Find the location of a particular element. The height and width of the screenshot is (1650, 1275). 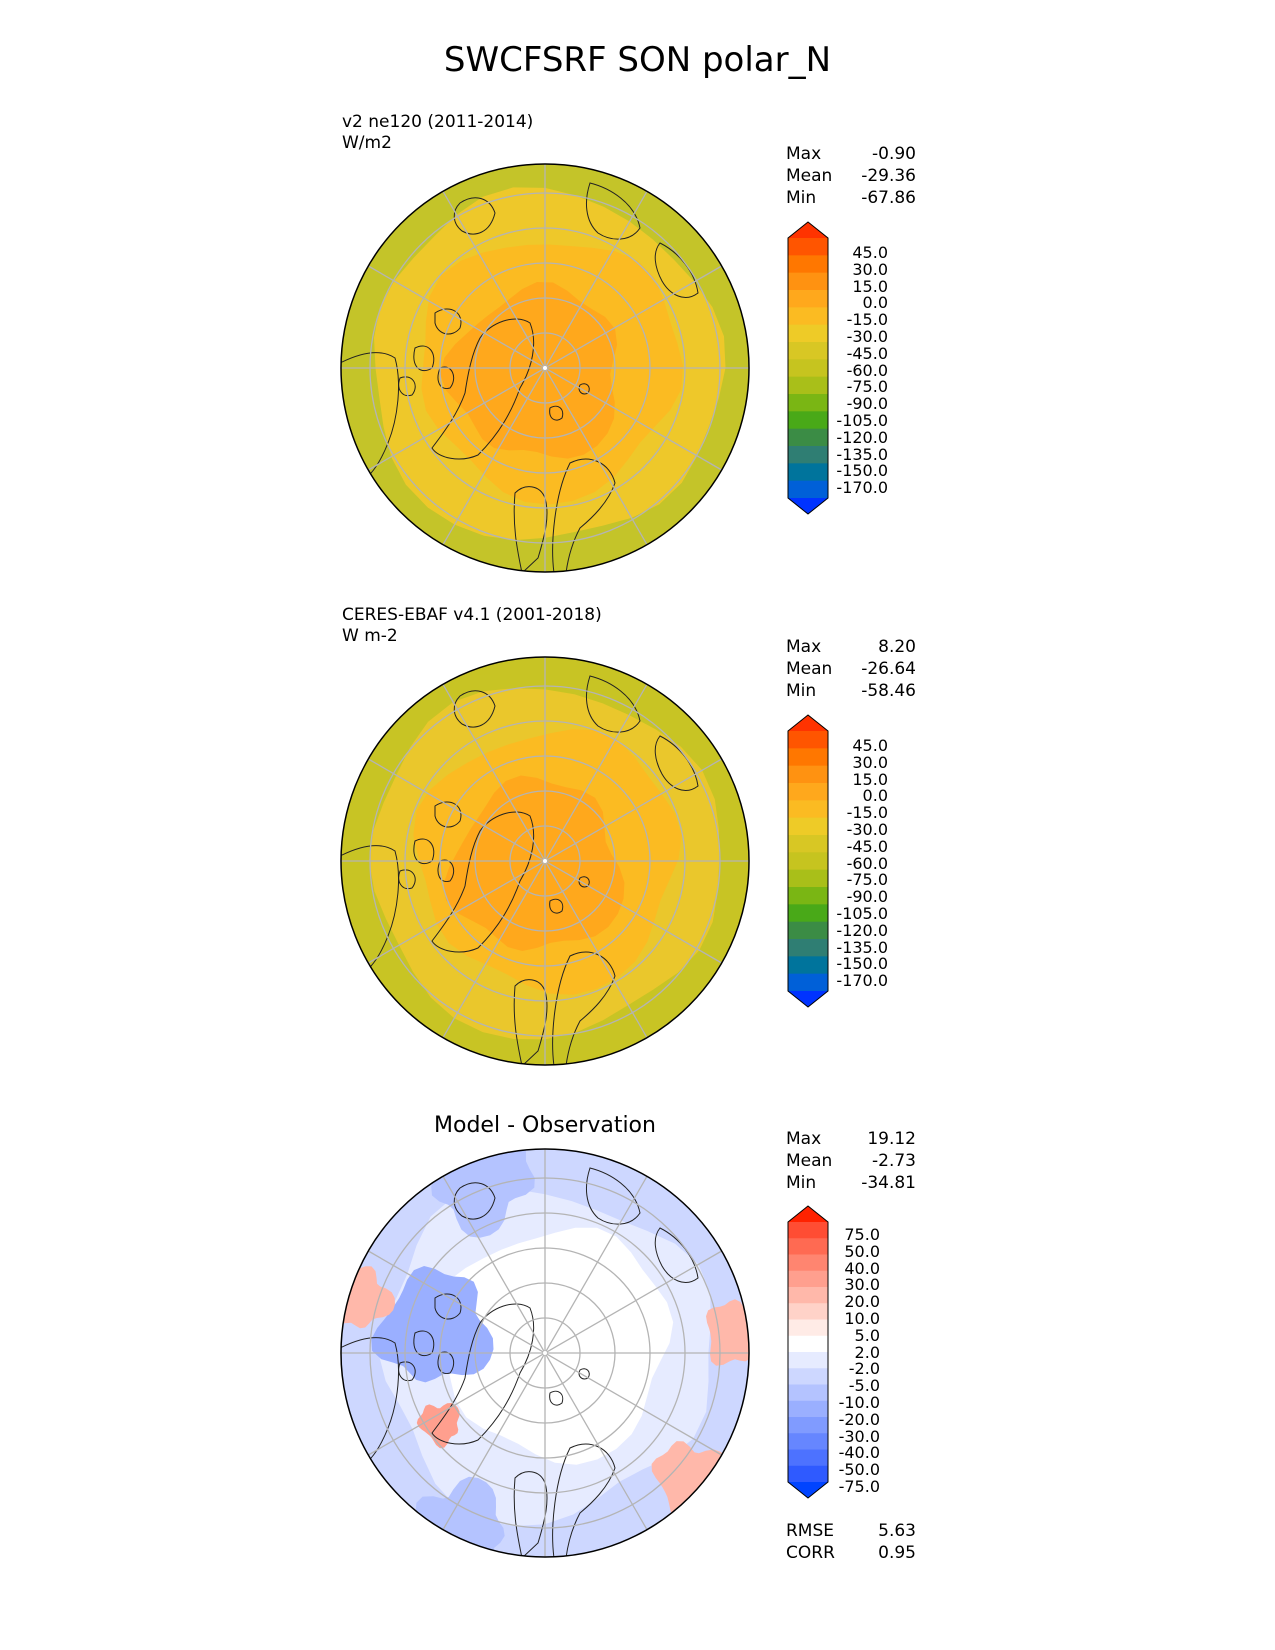

colorbar-tick-label: 30.0 is located at coordinates (870, 762).